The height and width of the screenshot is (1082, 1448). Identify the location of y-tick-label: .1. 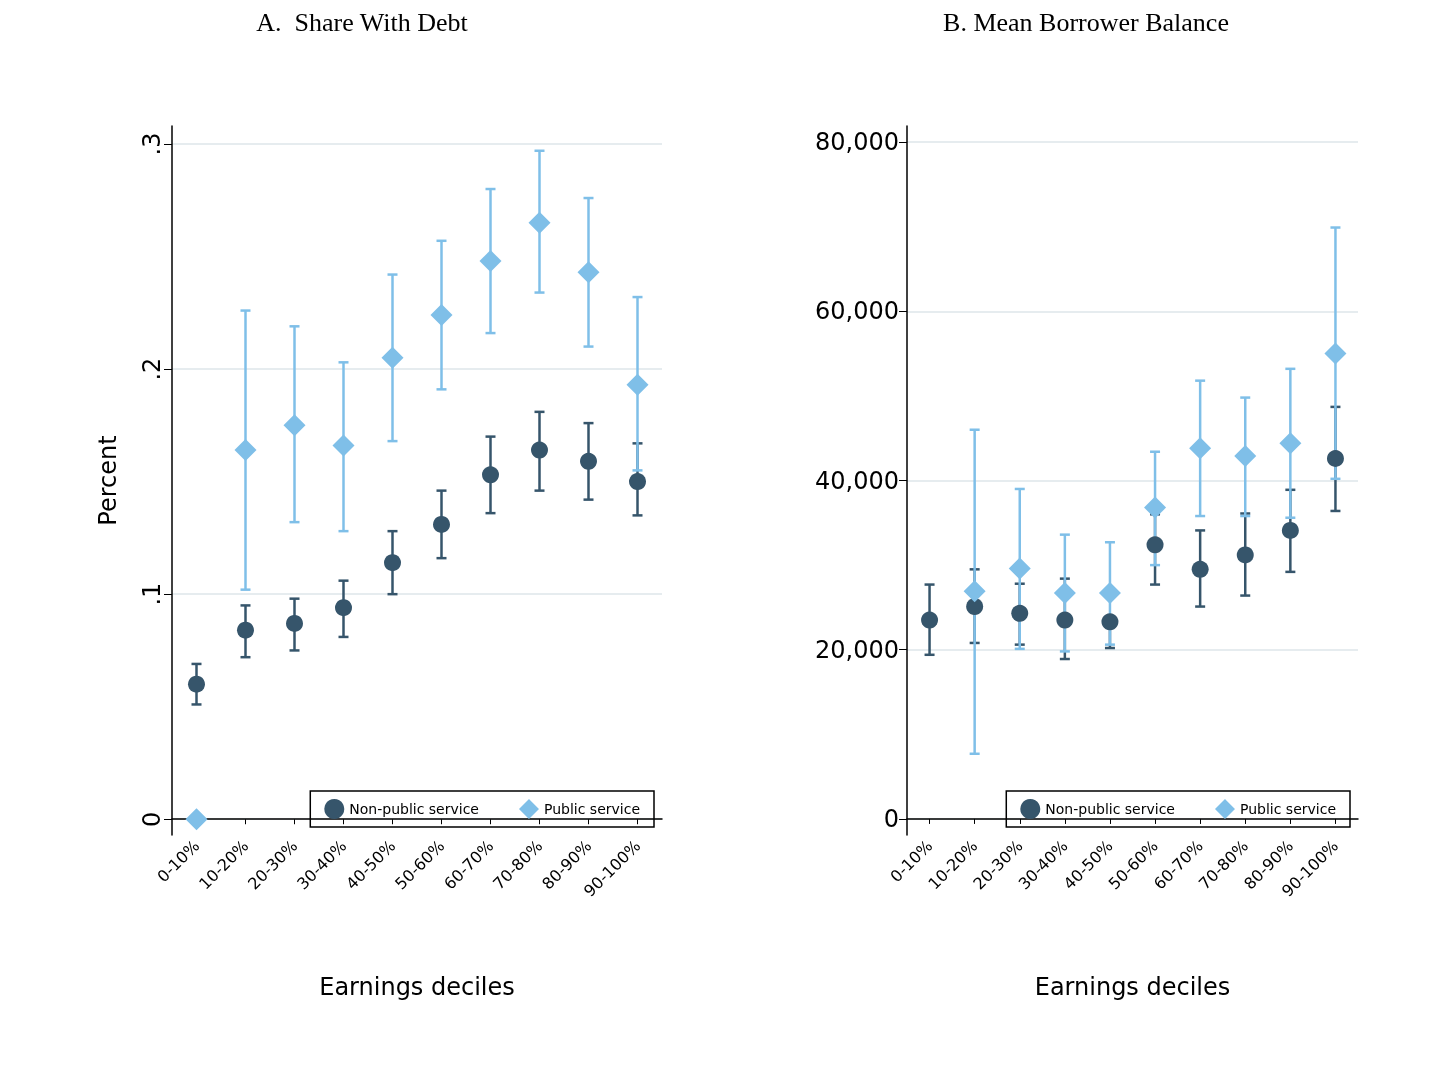
(152, 594).